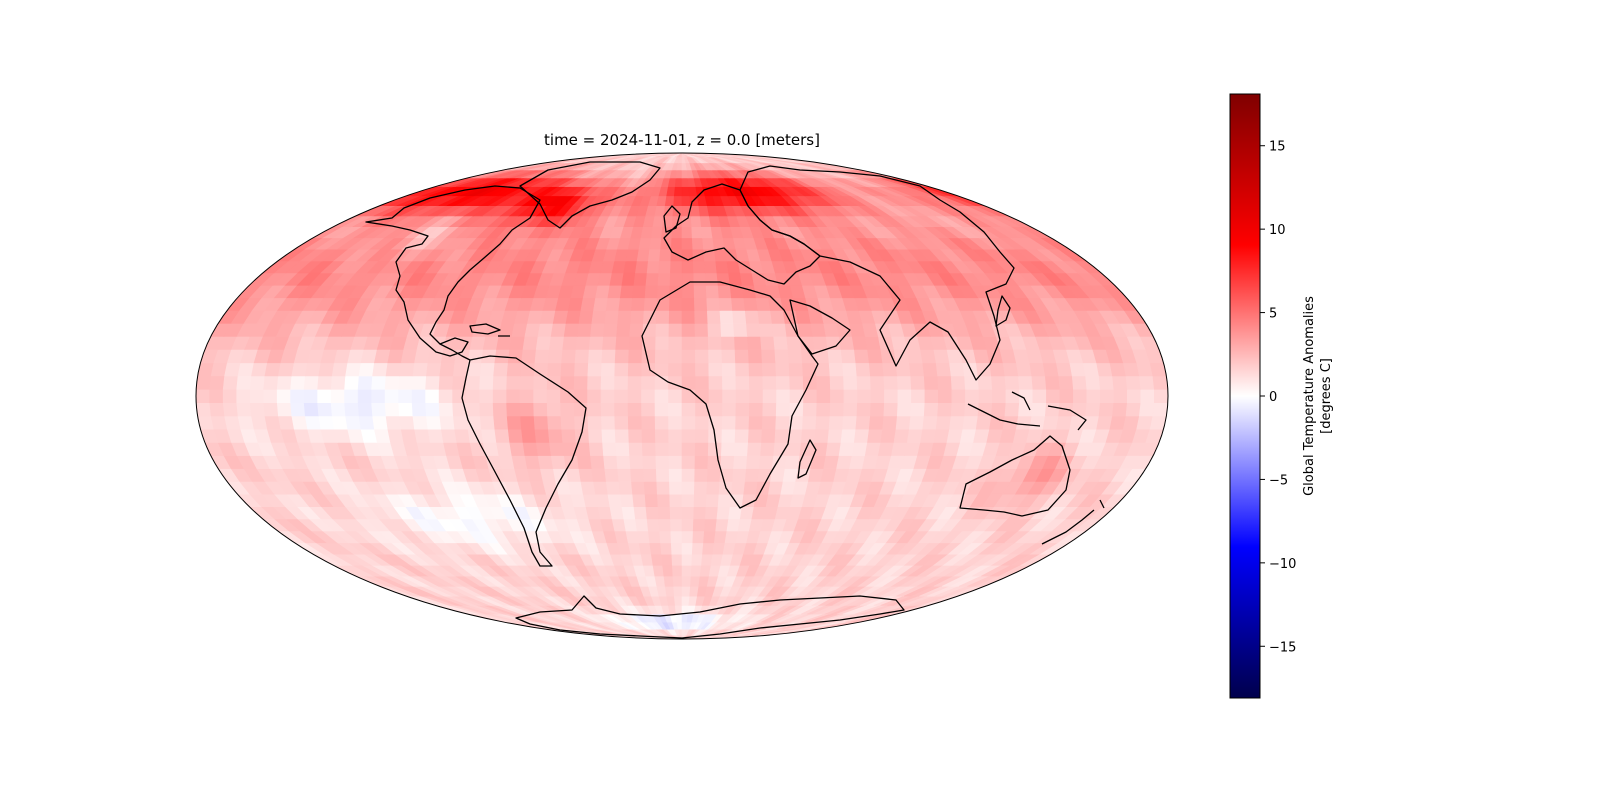 The image size is (1600, 800). What do you see at coordinates (682, 140) in the screenshot?
I see `plot-title: time = 2024-11-01, z = 0.0 [meters]` at bounding box center [682, 140].